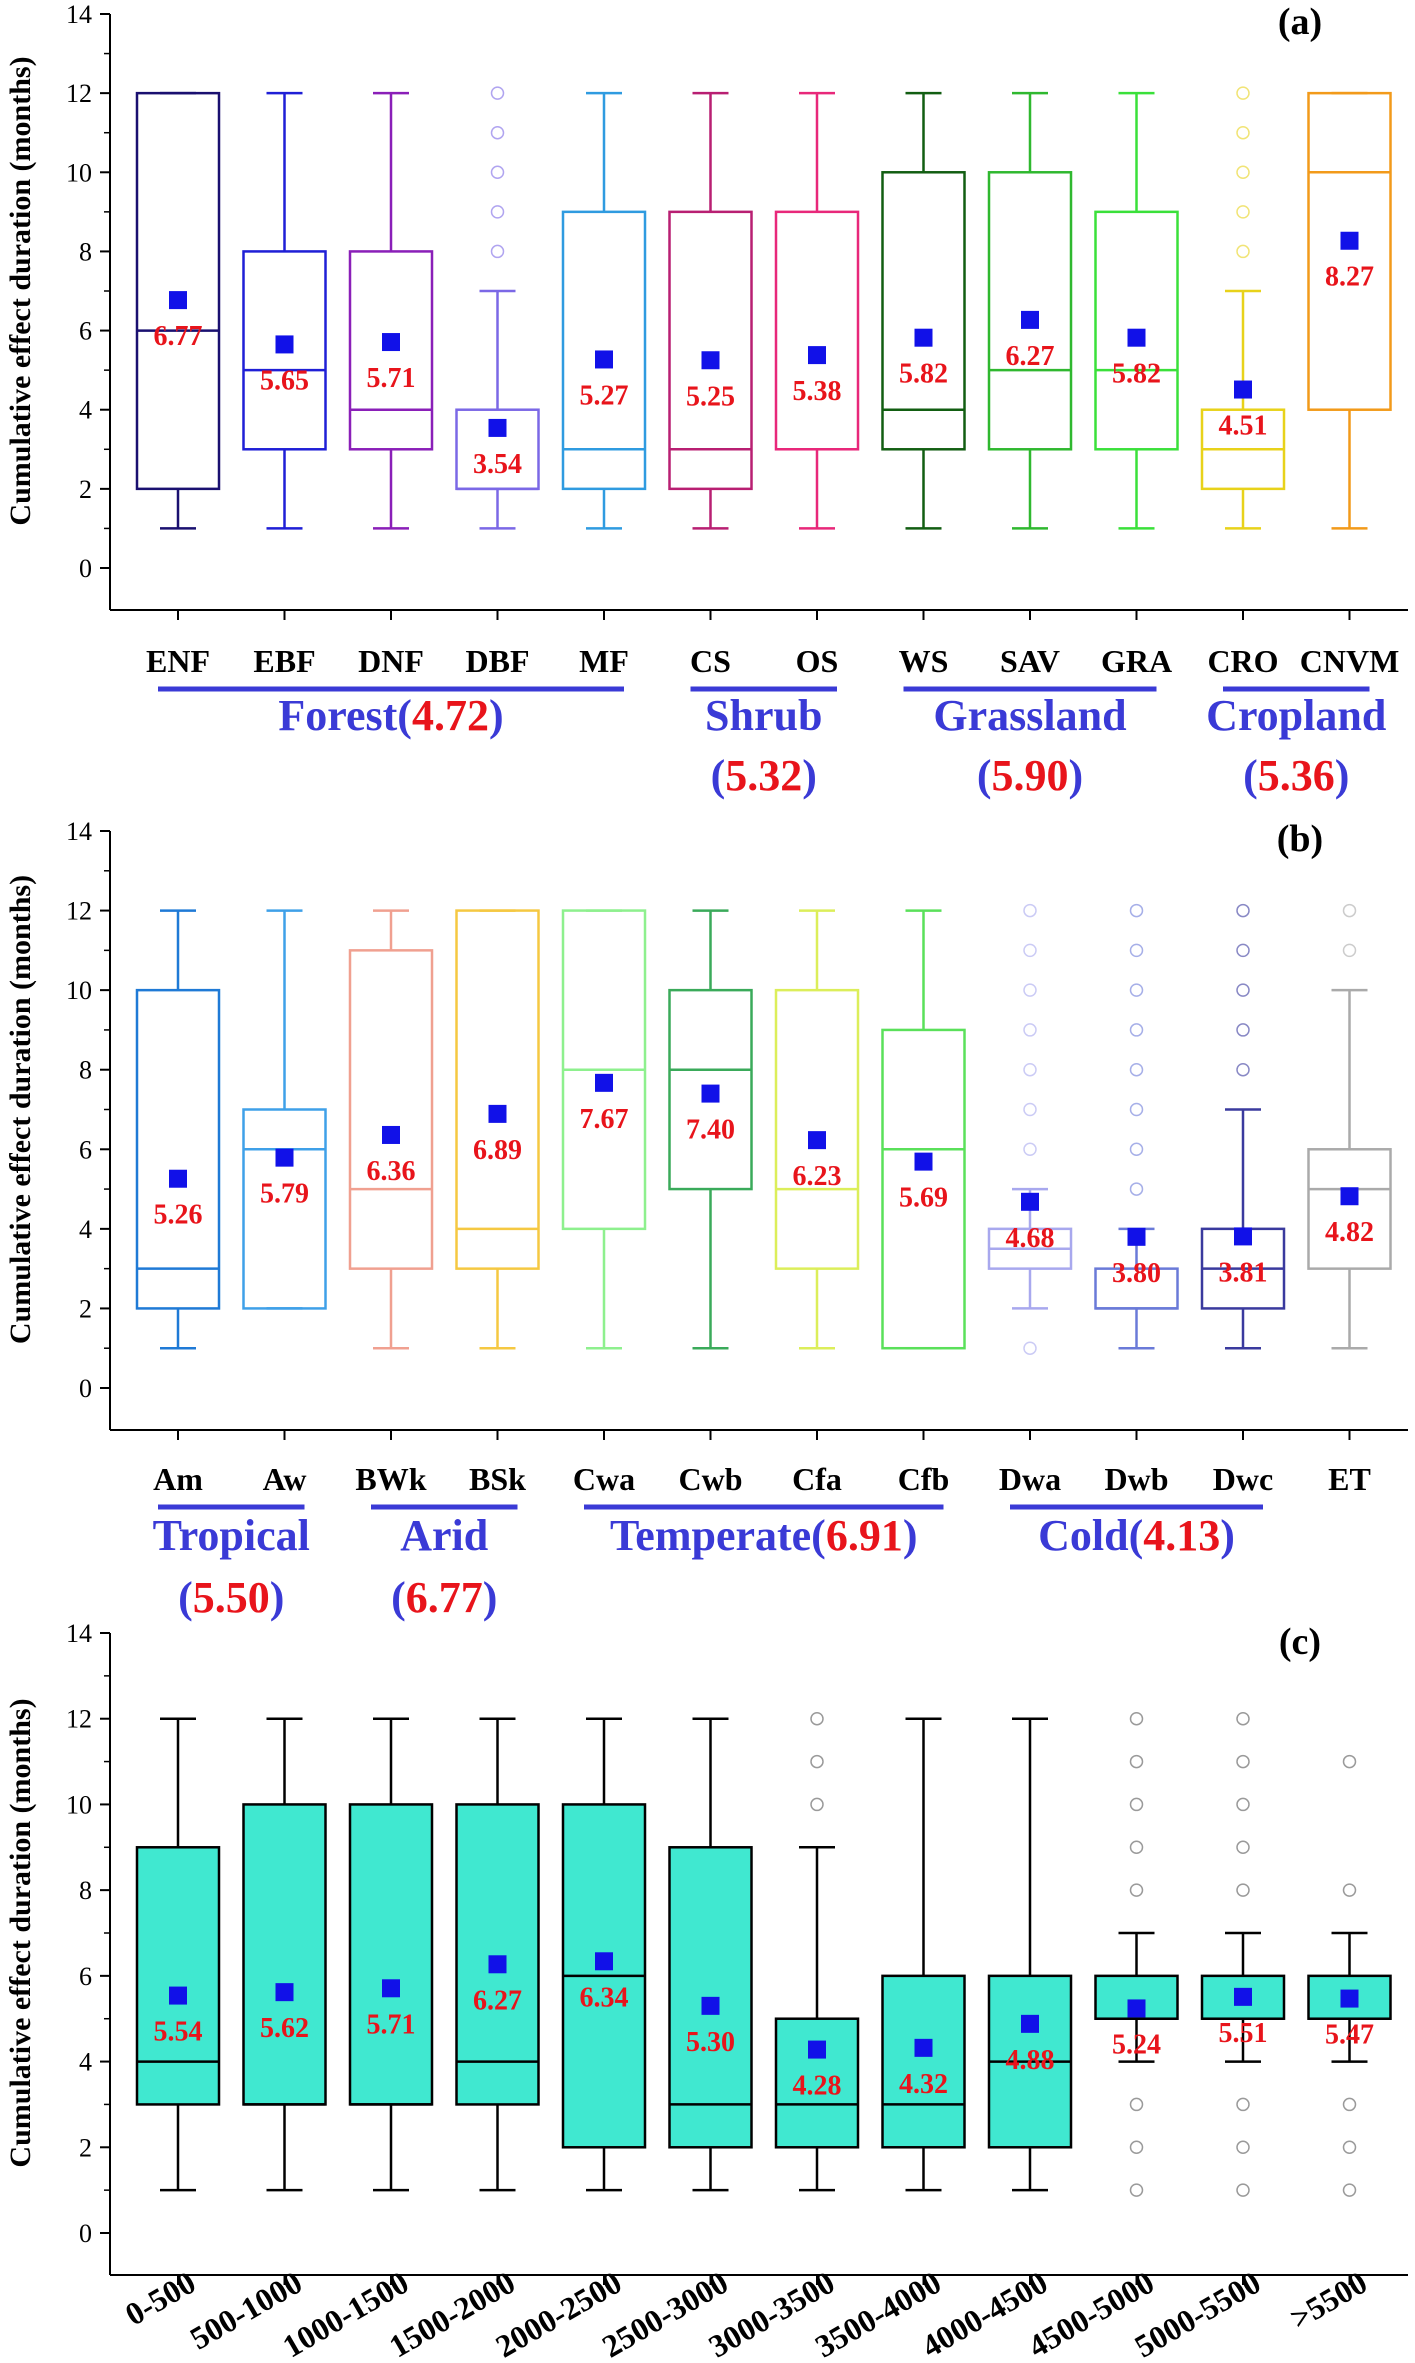 The image size is (1415, 2363). Describe the element at coordinates (604, 1997) in the screenshot. I see `mean-label: 6.34` at that location.